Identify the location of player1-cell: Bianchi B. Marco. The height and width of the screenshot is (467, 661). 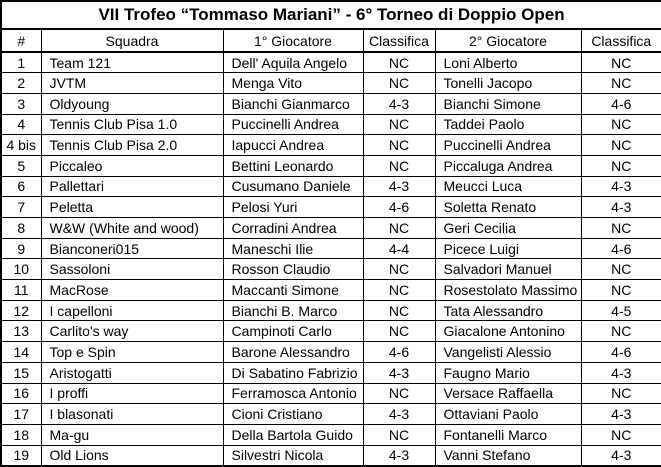
(293, 310).